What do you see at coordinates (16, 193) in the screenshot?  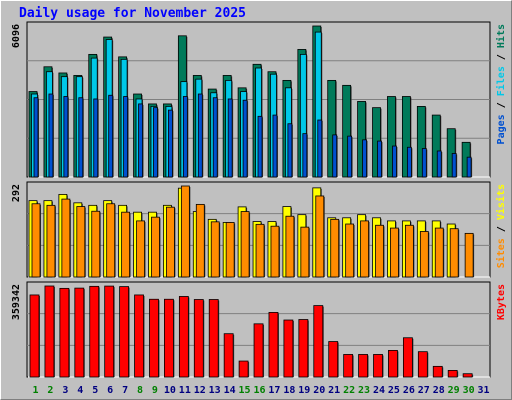 I see `panel-visits-sites-ymax-label: 292` at bounding box center [16, 193].